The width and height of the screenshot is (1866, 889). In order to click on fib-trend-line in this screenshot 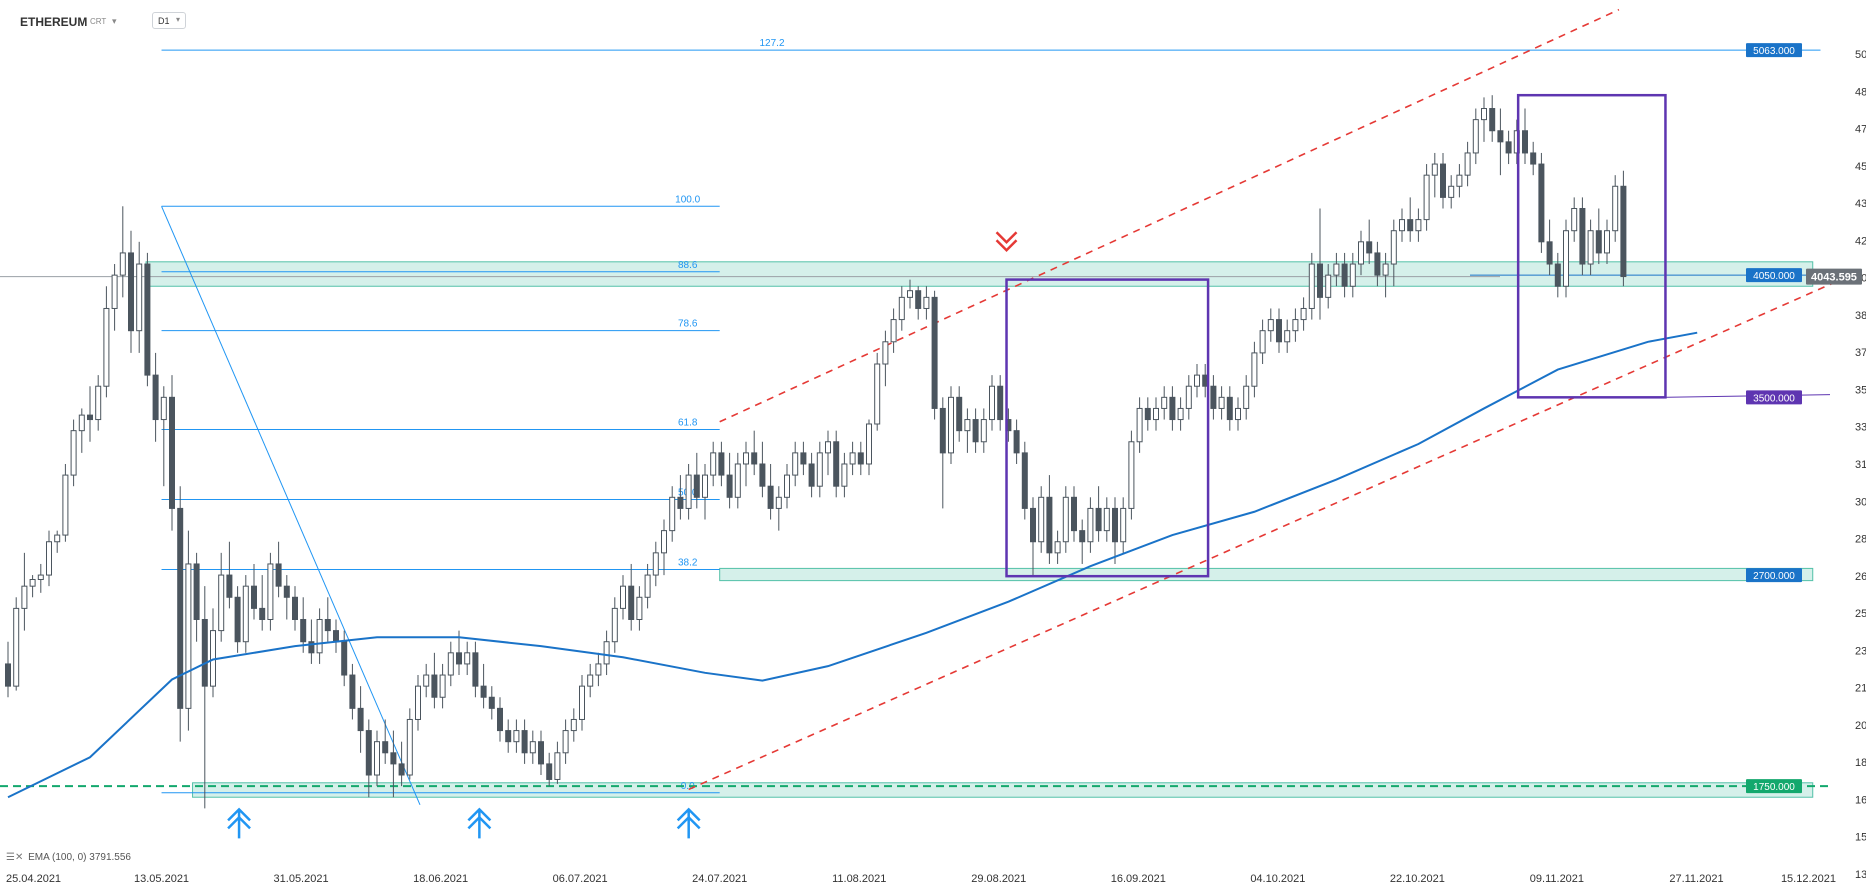, I will do `click(291, 505)`.